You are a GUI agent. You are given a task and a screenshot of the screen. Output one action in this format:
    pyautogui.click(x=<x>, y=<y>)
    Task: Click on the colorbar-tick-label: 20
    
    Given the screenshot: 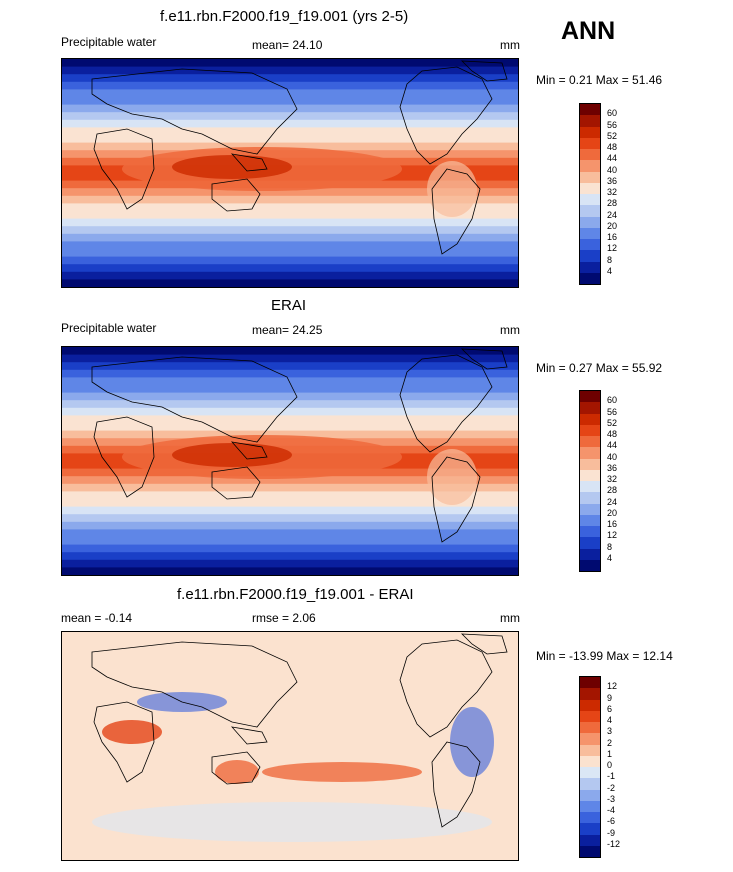 What is the action you would take?
    pyautogui.click(x=612, y=512)
    